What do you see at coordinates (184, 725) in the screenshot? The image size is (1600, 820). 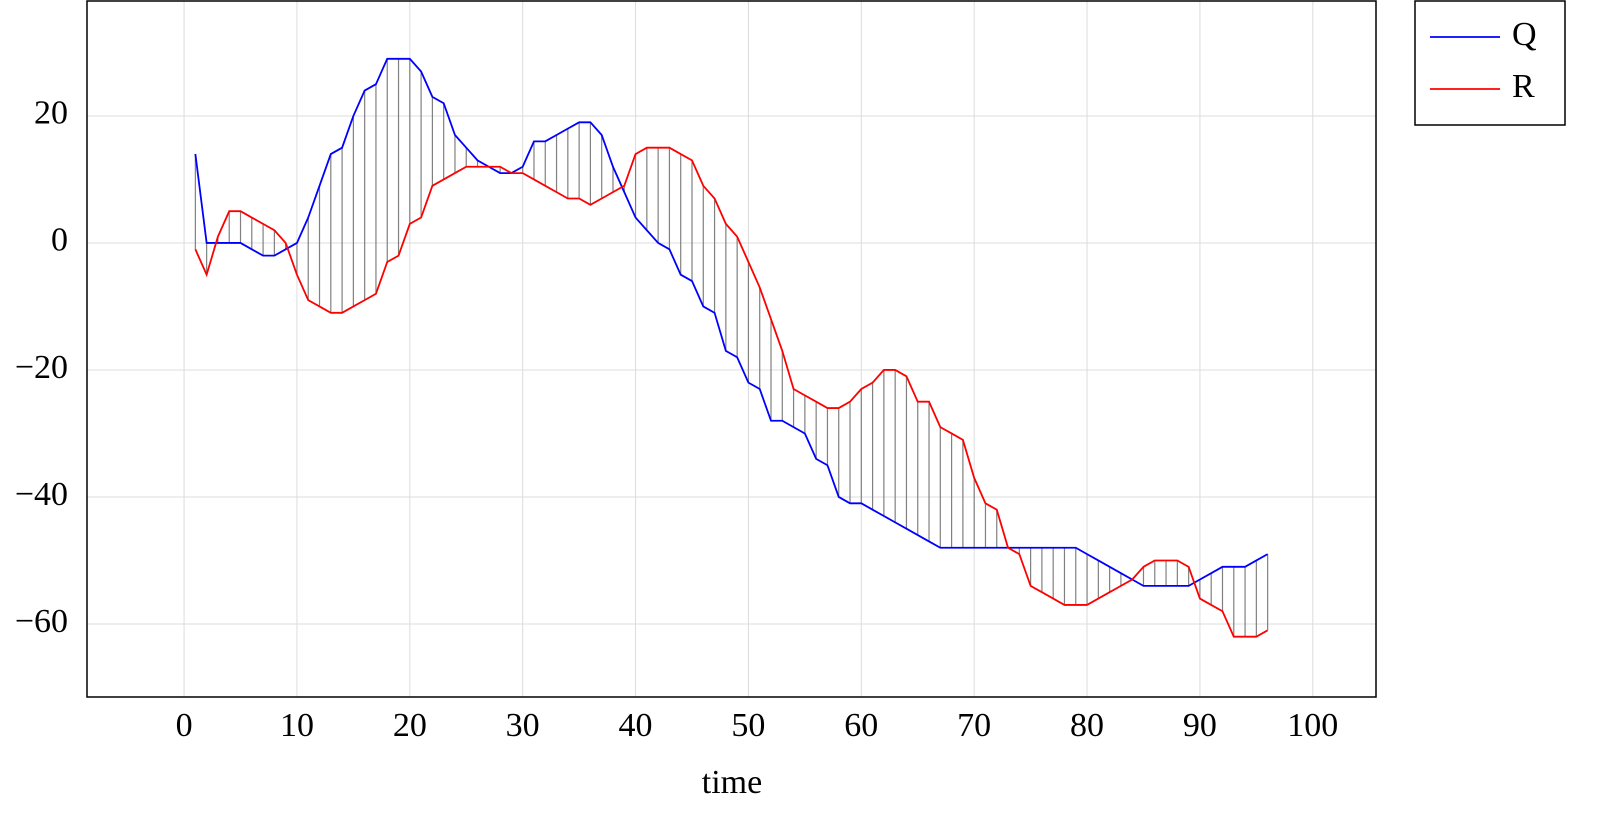 I see `x-tick-label: 0` at bounding box center [184, 725].